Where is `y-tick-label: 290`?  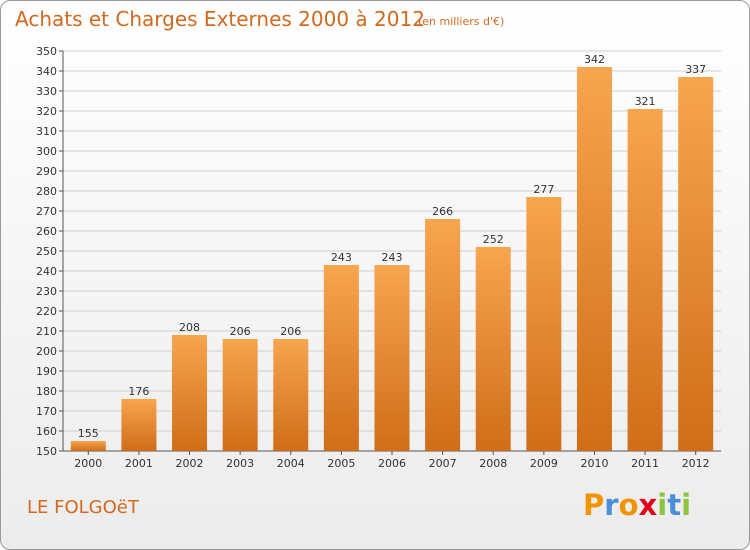 y-tick-label: 290 is located at coordinates (46, 171).